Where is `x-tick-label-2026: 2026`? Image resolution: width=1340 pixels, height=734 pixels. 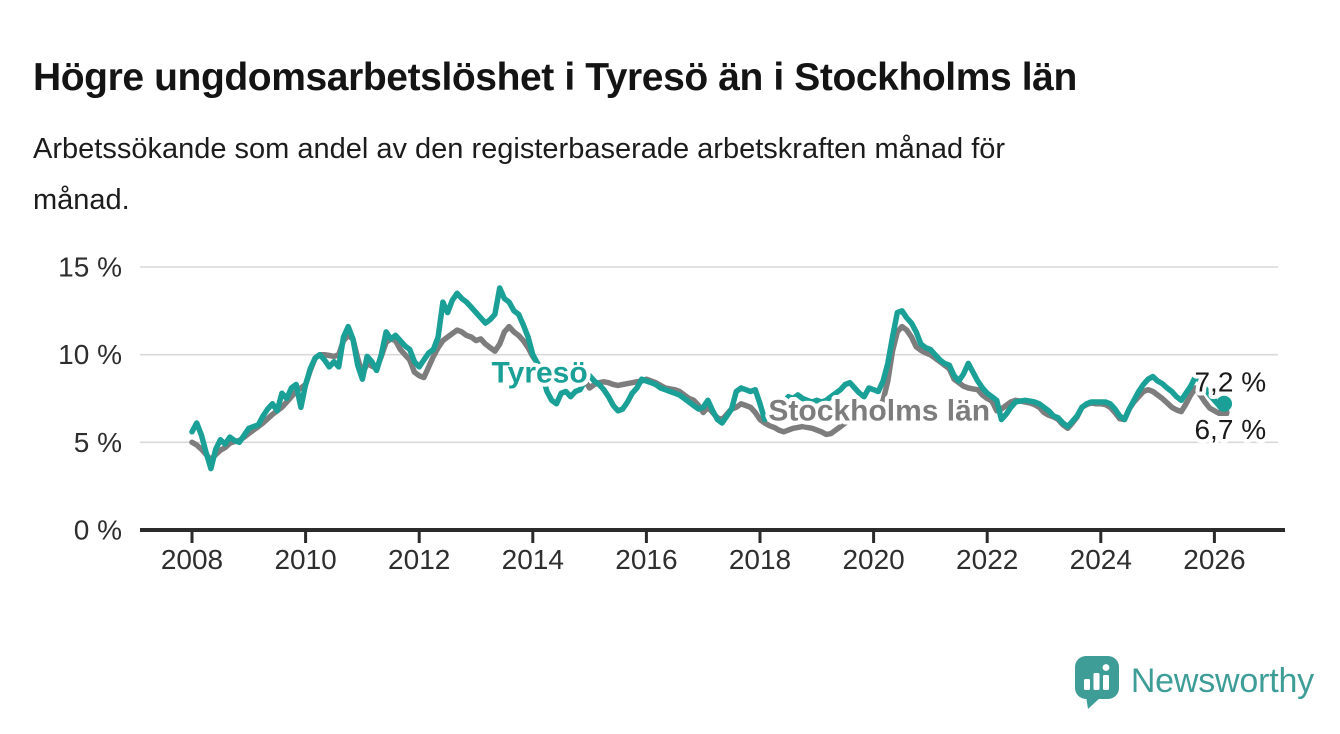
x-tick-label-2026: 2026 is located at coordinates (1214, 559).